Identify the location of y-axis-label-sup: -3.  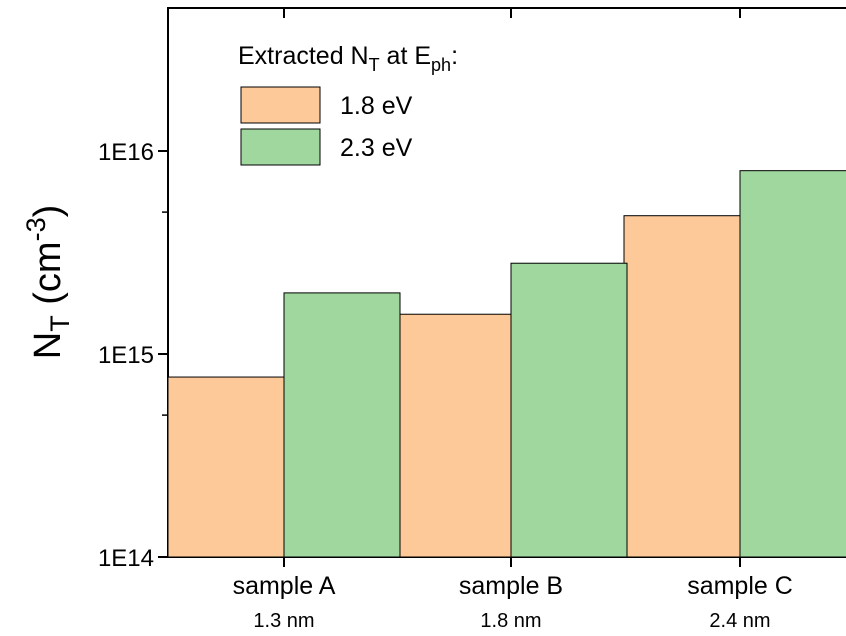
(36, 229).